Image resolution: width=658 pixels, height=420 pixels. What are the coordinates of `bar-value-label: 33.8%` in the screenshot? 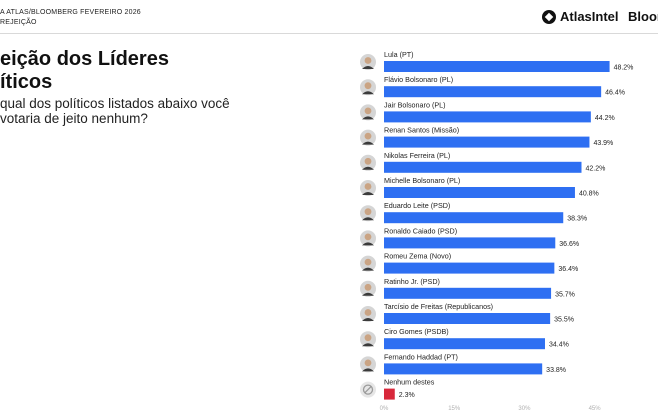 It's located at (556, 370).